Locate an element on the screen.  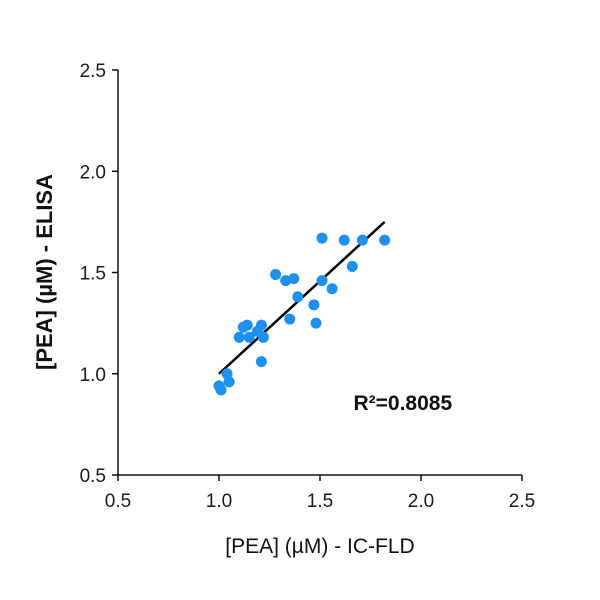
r-squared-annotation: R²=0.8085 is located at coordinates (402, 403).